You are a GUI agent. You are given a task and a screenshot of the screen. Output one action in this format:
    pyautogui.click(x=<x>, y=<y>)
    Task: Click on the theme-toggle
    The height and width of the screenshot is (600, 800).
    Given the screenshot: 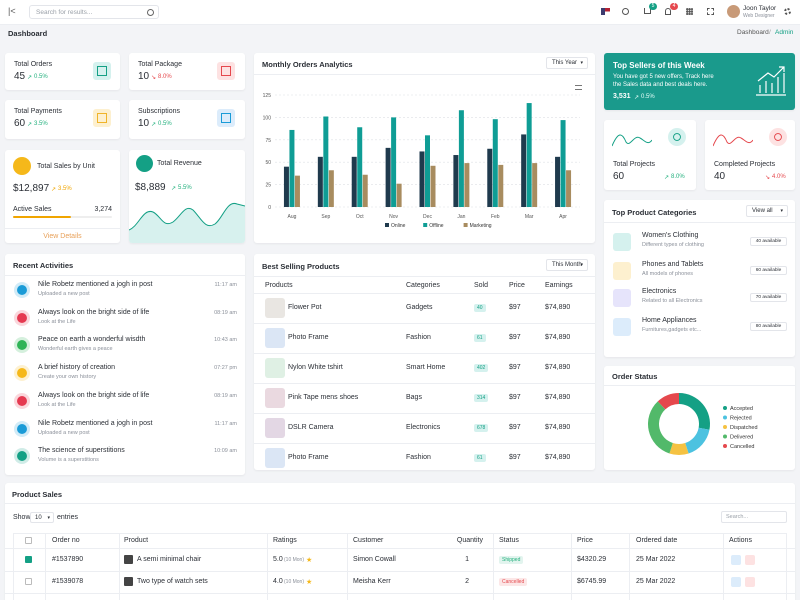 What is the action you would take?
    pyautogui.click(x=625, y=11)
    